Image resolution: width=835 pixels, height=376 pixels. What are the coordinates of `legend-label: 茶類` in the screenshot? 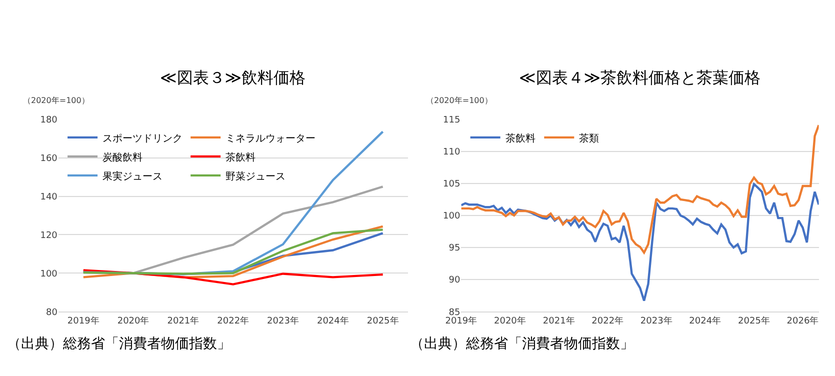 It's located at (589, 138).